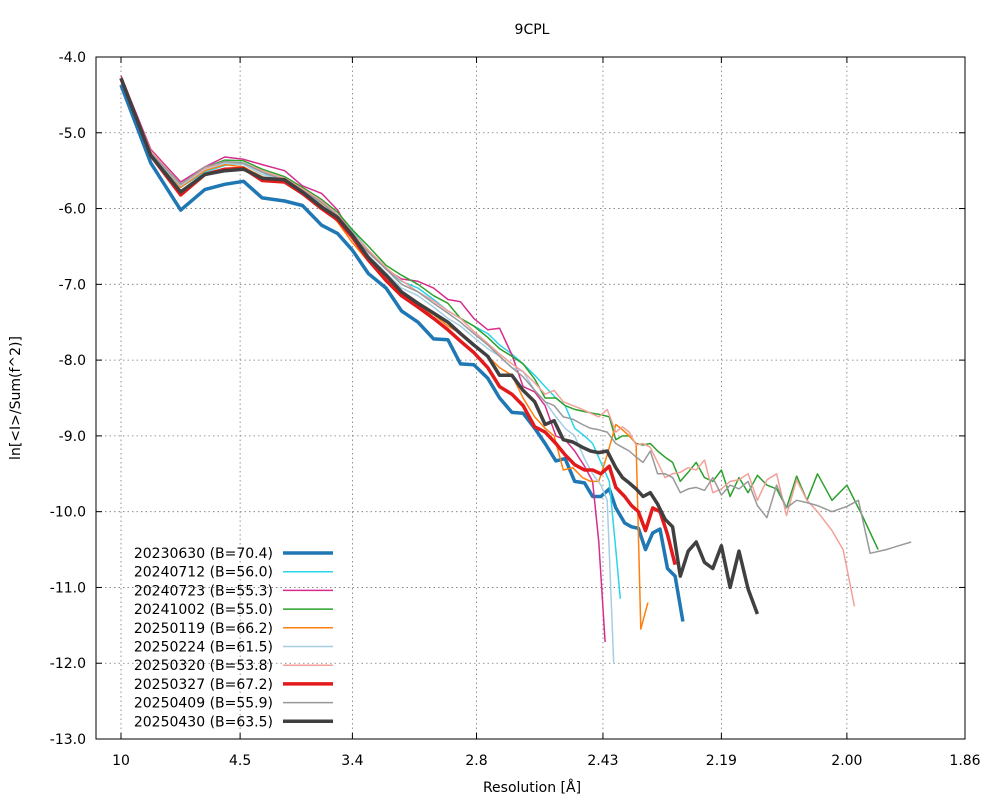 This screenshot has height=800, width=1000. What do you see at coordinates (721, 761) in the screenshot?
I see `x-tick-label: 2.19` at bounding box center [721, 761].